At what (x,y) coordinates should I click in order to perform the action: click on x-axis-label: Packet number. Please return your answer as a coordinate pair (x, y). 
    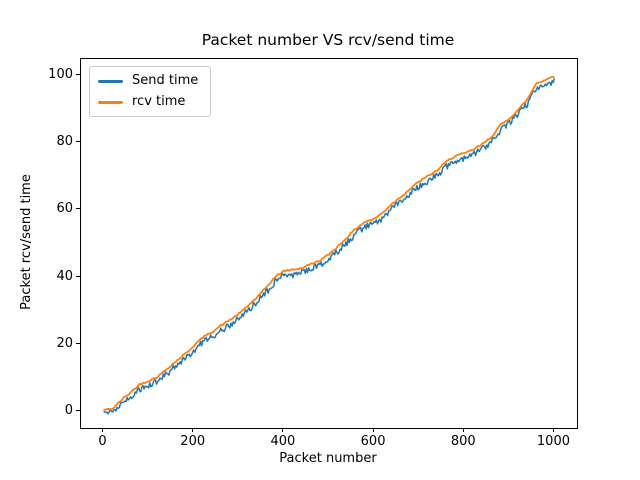
    Looking at the image, I should click on (328, 458).